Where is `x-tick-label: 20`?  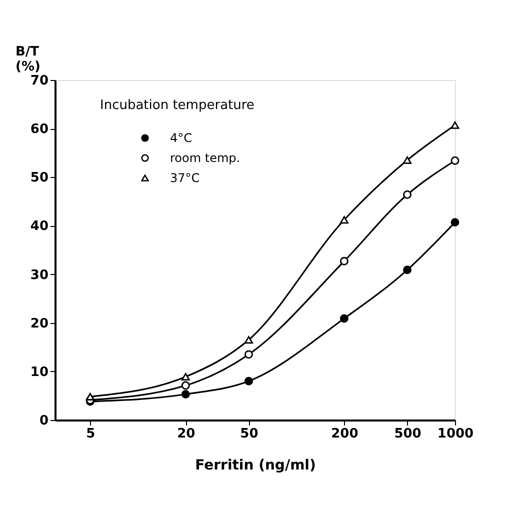 x-tick-label: 20 is located at coordinates (186, 434).